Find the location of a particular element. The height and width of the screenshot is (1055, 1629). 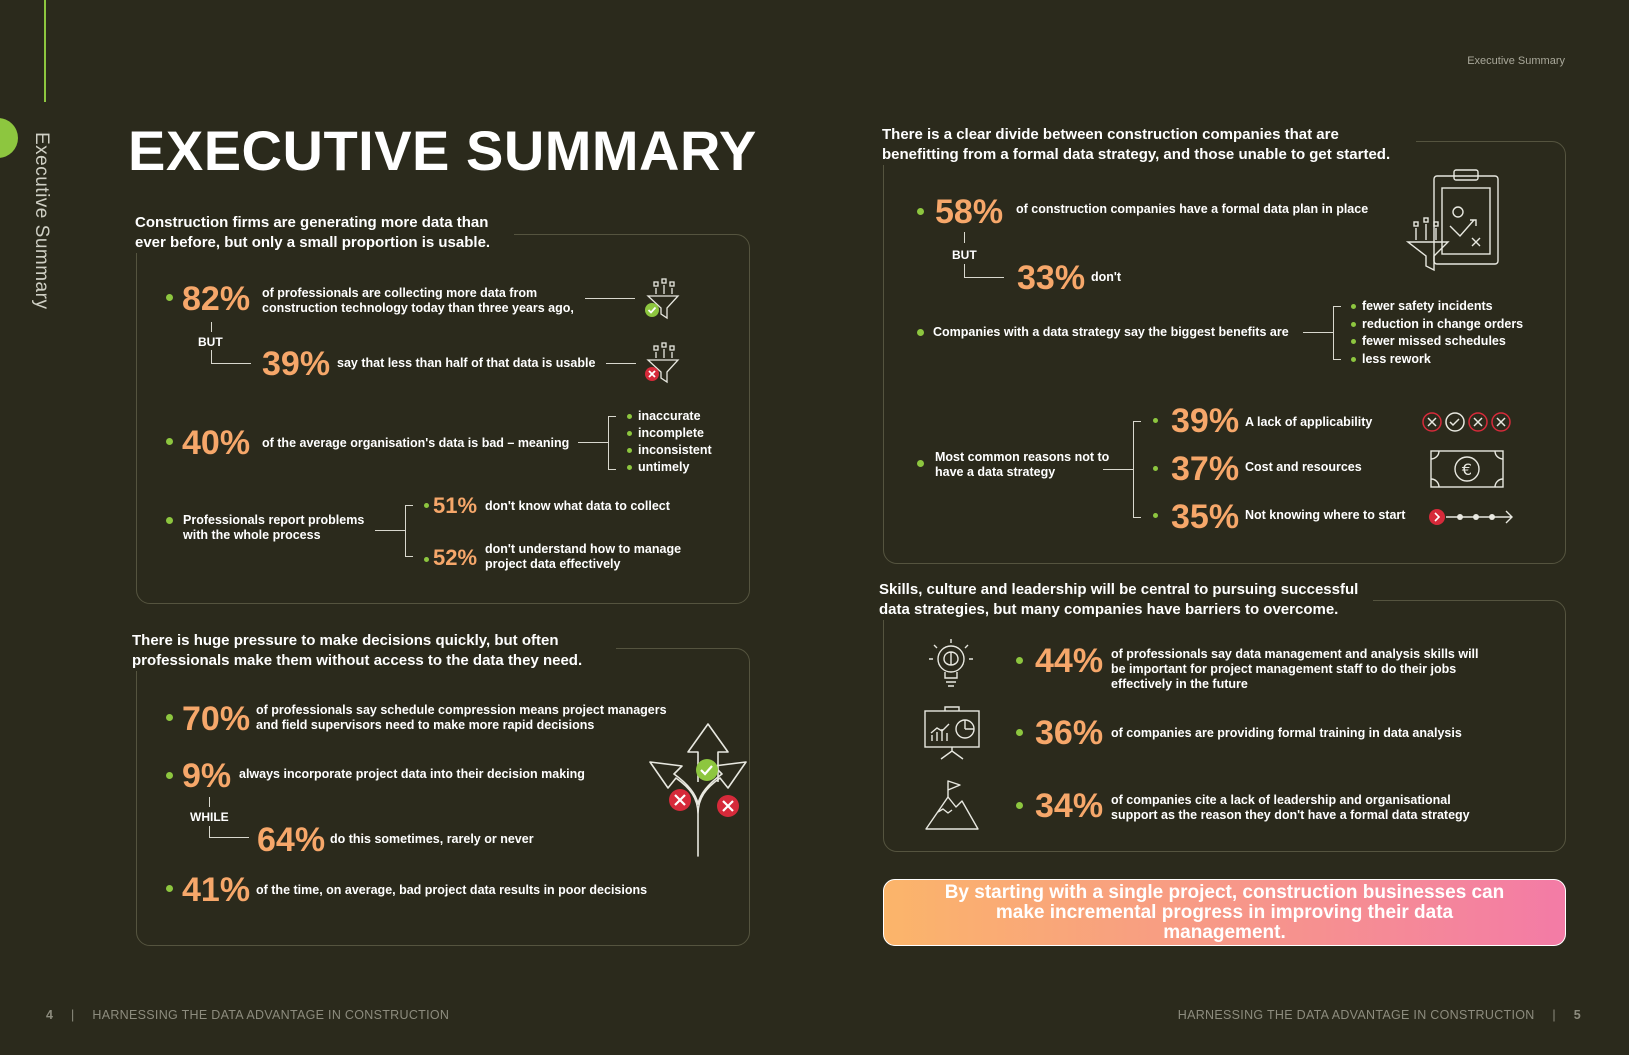

funnel-cross-icon is located at coordinates (662, 363).